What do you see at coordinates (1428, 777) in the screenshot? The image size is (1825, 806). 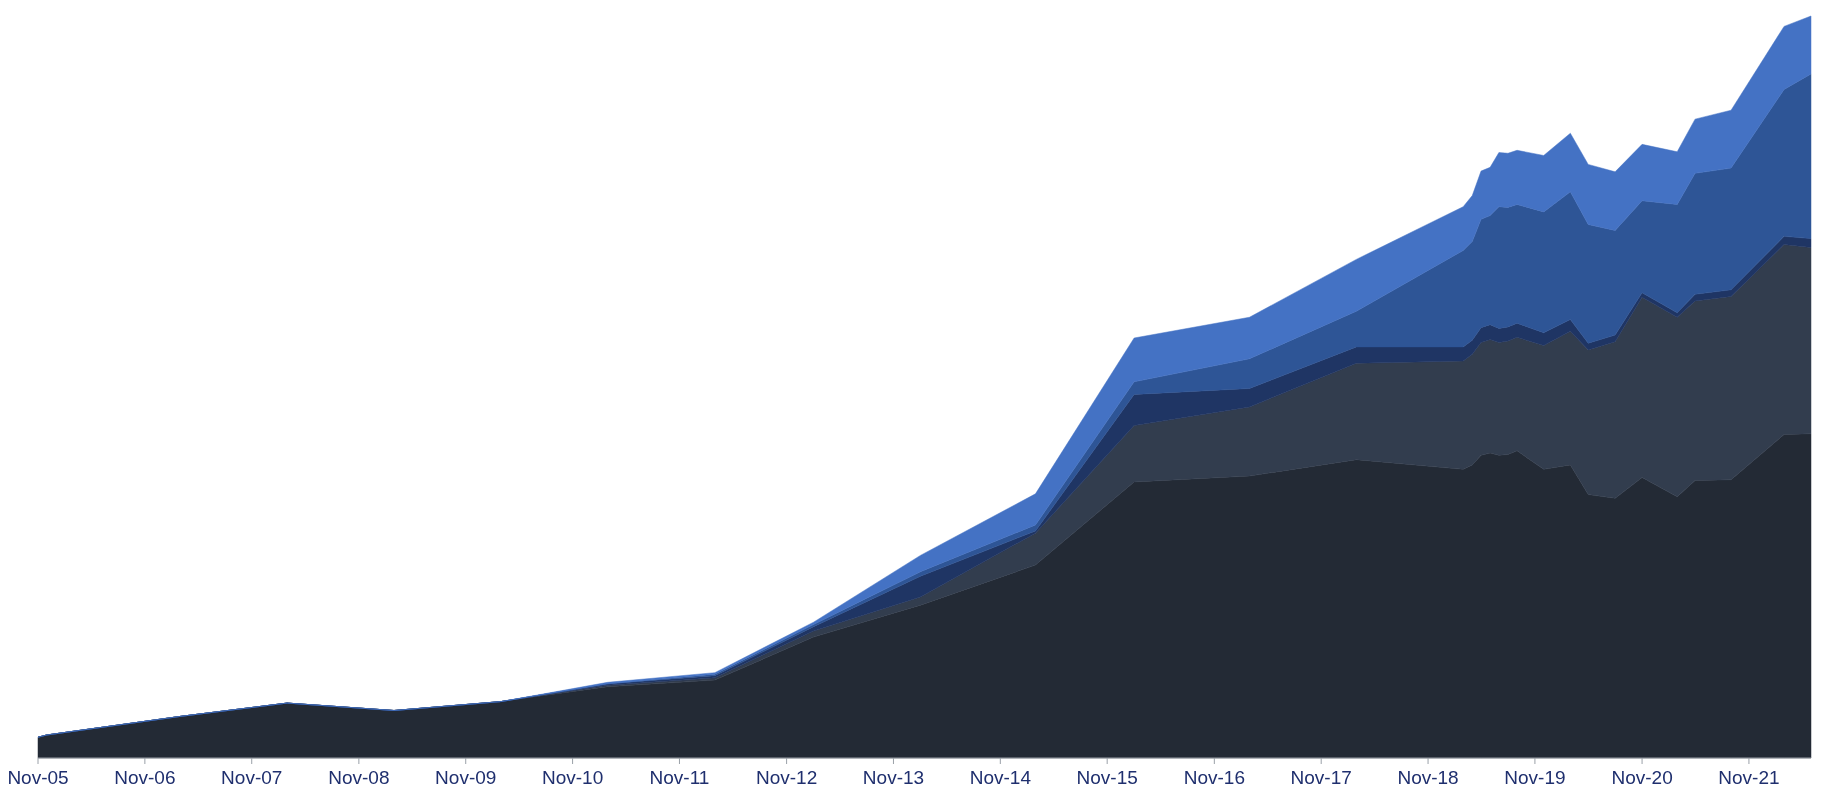 I see `x-tick-label: Nov-18` at bounding box center [1428, 777].